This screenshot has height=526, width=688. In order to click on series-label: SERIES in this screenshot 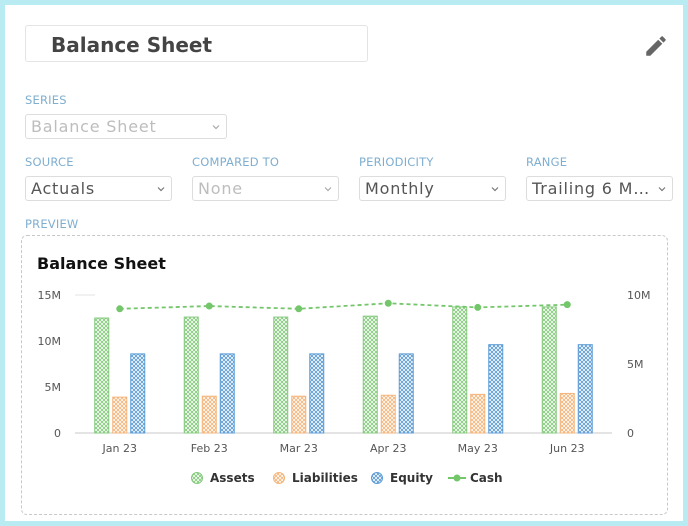, I will do `click(46, 100)`.